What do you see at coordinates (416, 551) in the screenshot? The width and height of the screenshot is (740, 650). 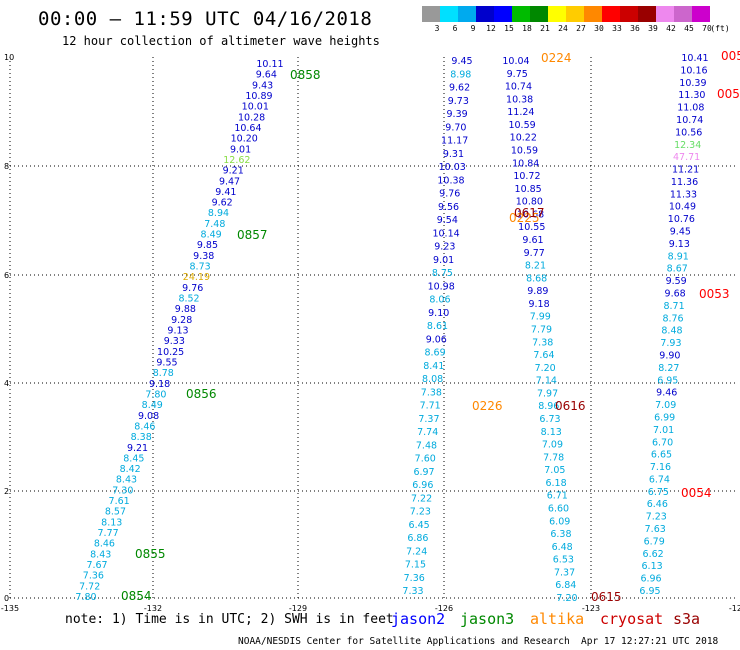 I see `wave-height-value: 7.24` at bounding box center [416, 551].